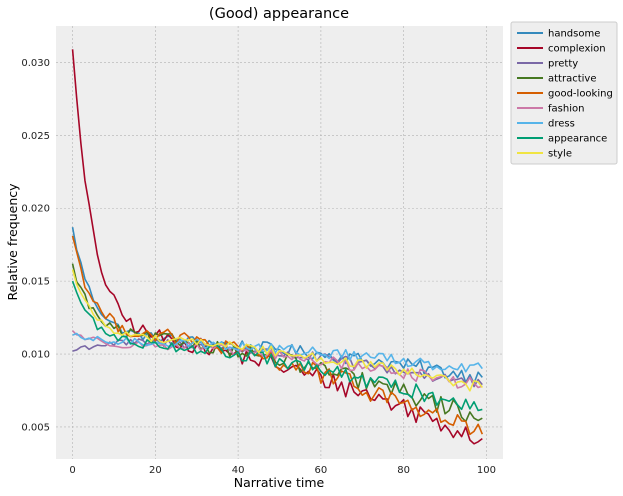 Image resolution: width=623 pixels, height=496 pixels. What do you see at coordinates (282, 470) in the screenshot?
I see `x-axis: 0 20 40 60 80 100` at bounding box center [282, 470].